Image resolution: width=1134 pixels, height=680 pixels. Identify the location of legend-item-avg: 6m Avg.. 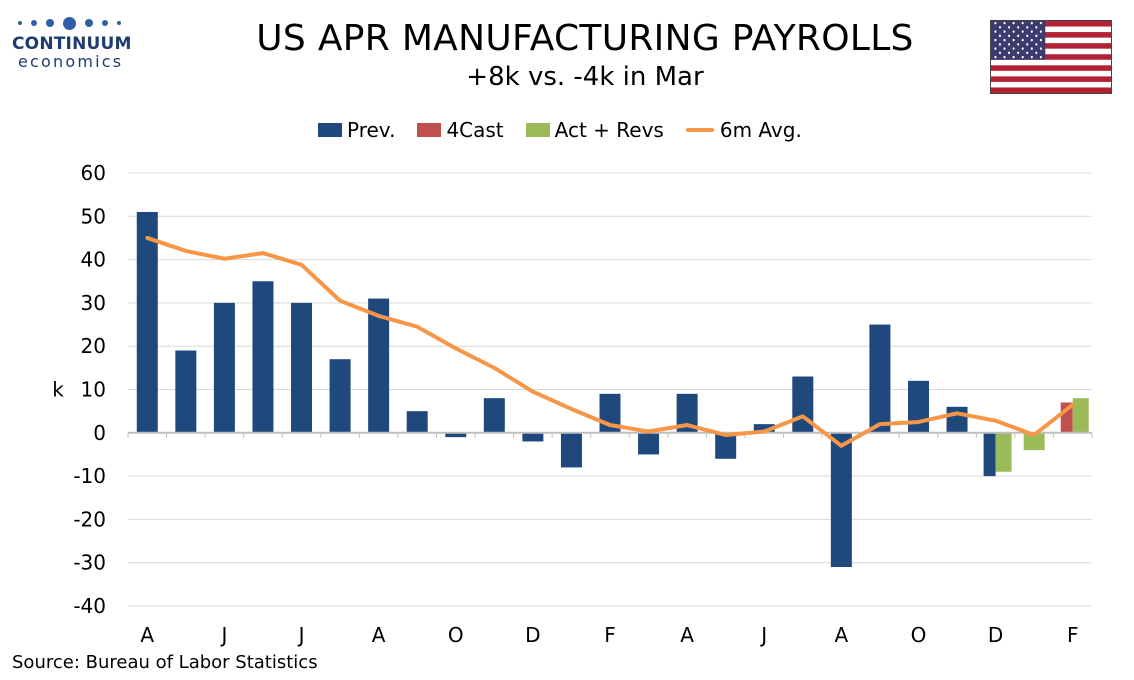
(743, 130).